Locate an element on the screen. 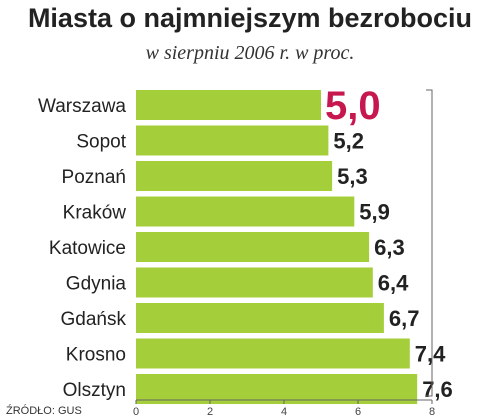  category-label: Kraków is located at coordinates (95, 213).